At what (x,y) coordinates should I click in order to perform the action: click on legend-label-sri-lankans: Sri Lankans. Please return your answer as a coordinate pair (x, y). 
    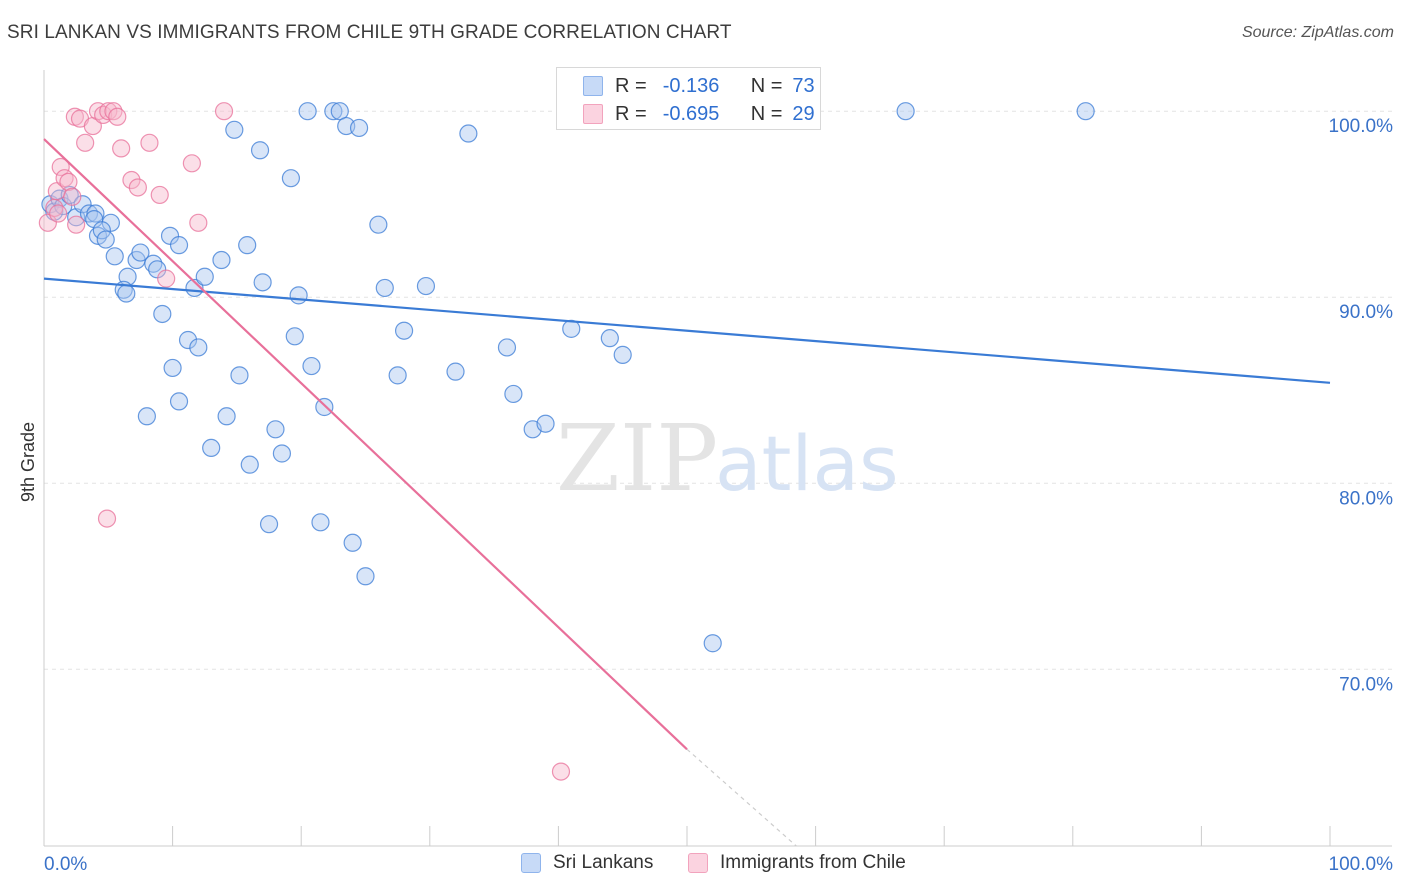
    Looking at the image, I should click on (603, 862).